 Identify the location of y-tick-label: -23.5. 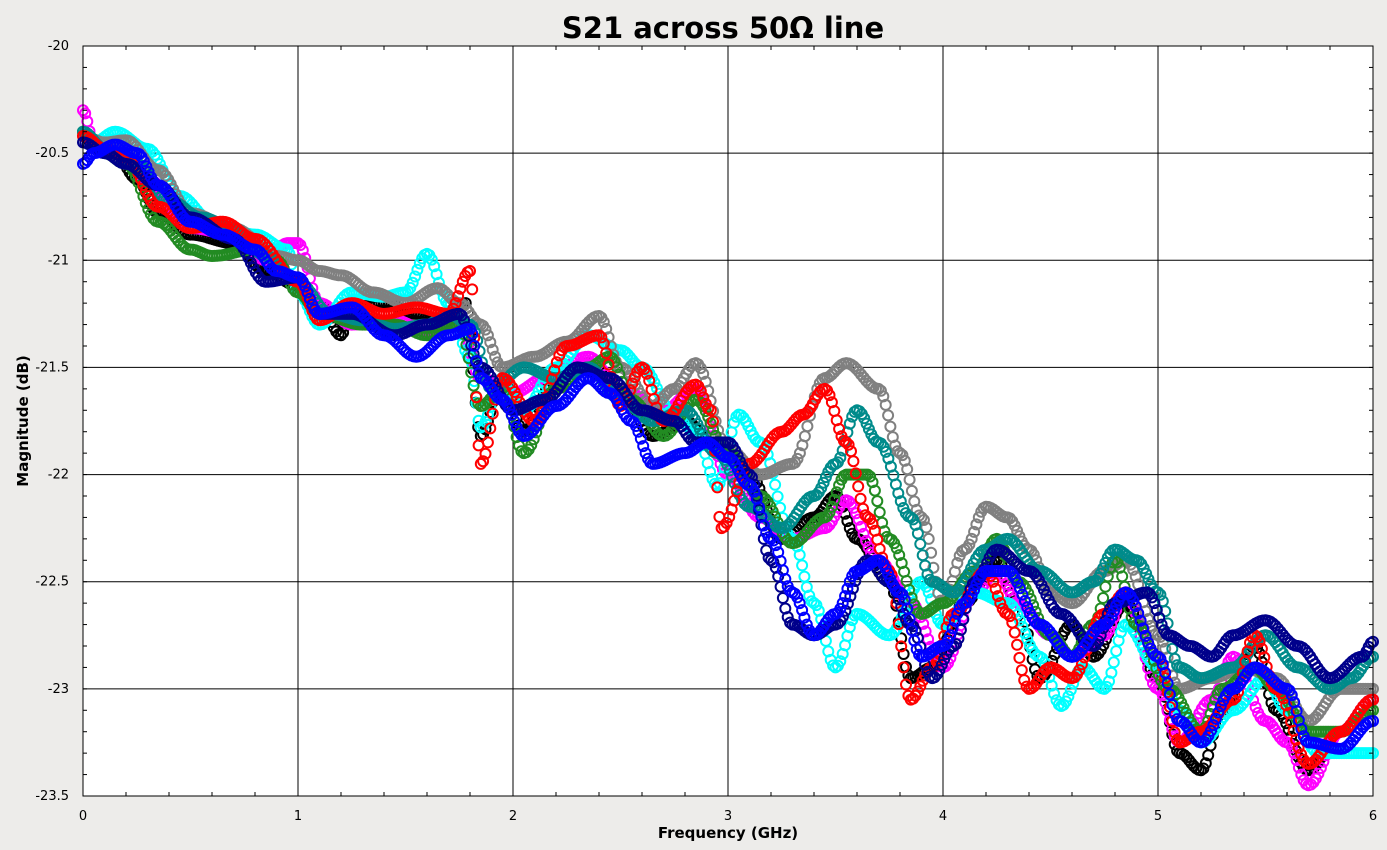
(52, 796).